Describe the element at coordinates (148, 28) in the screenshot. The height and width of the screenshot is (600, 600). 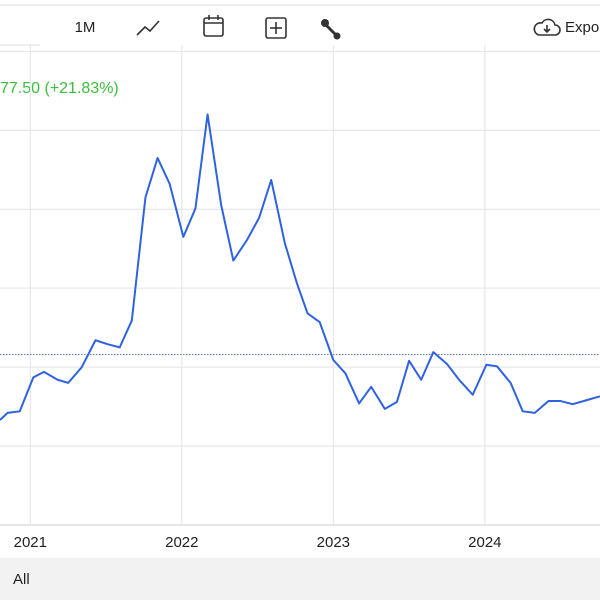
I see `chart-type-icon` at that location.